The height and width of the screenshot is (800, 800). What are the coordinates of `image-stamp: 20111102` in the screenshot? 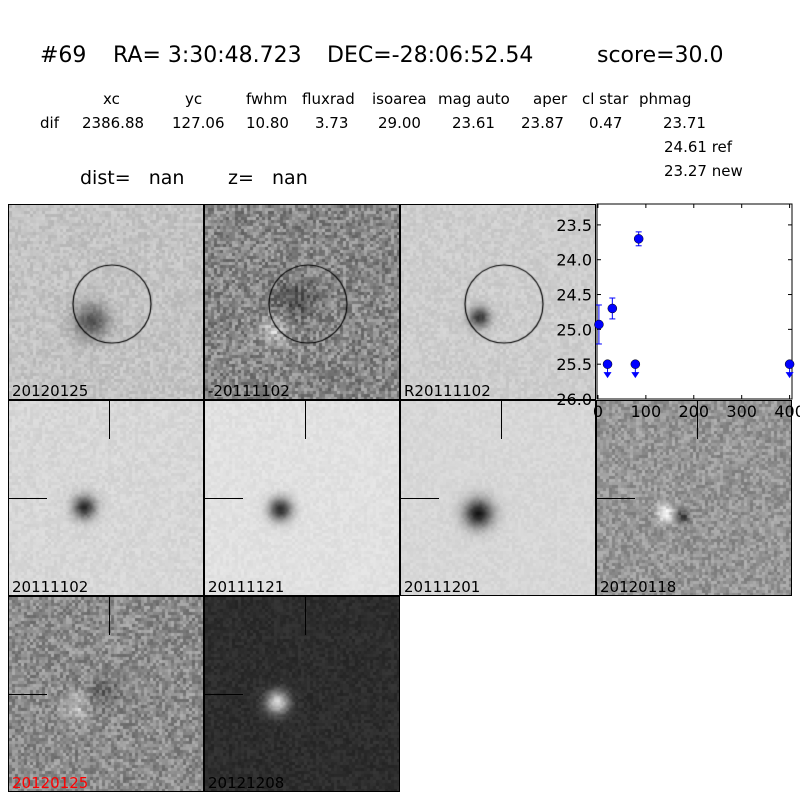 It's located at (106, 498).